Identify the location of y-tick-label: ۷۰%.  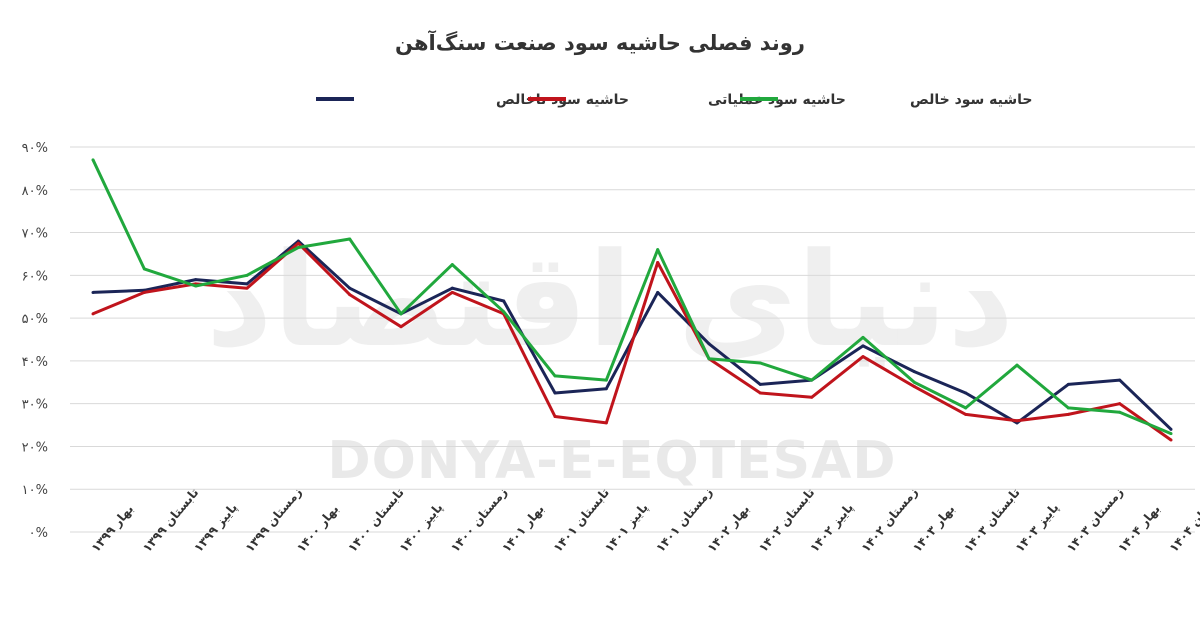
(35, 234).